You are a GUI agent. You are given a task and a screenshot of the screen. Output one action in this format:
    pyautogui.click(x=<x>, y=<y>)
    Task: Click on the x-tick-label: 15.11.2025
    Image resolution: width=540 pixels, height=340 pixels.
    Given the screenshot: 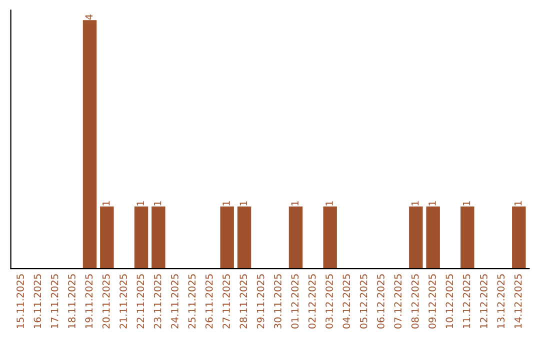 What is the action you would take?
    pyautogui.click(x=20, y=301)
    